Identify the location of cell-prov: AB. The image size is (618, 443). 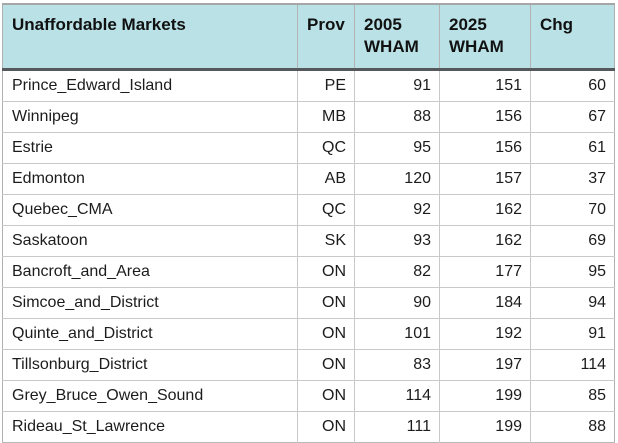
(326, 179).